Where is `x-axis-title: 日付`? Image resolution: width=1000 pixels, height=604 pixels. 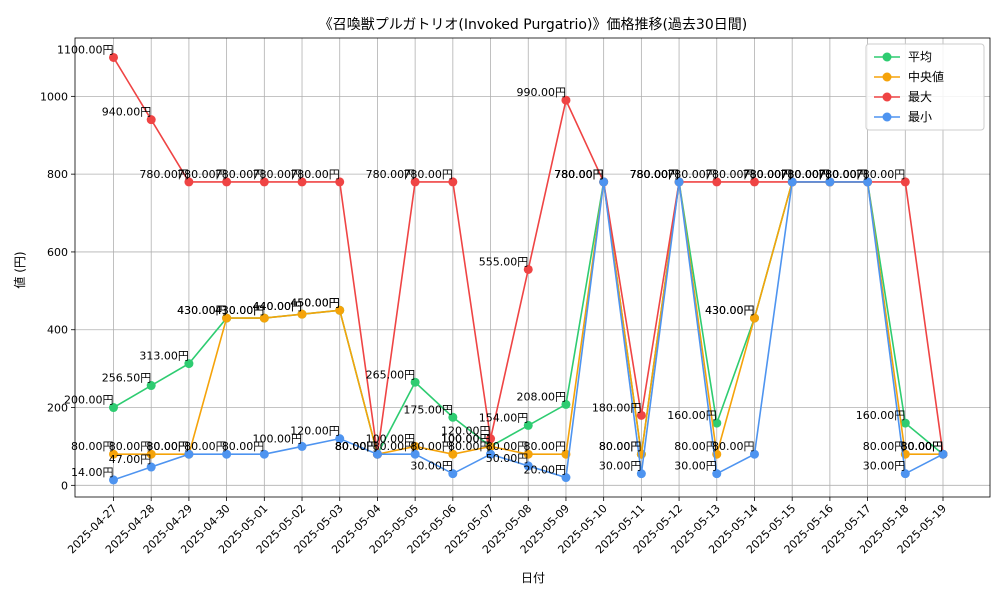 x-axis-title: 日付 is located at coordinates (533, 578).